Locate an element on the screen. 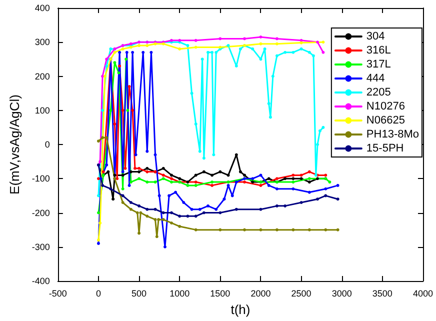 Image resolution: width=436 pixels, height=321 pixels. legend-label: 316L is located at coordinates (378, 50).